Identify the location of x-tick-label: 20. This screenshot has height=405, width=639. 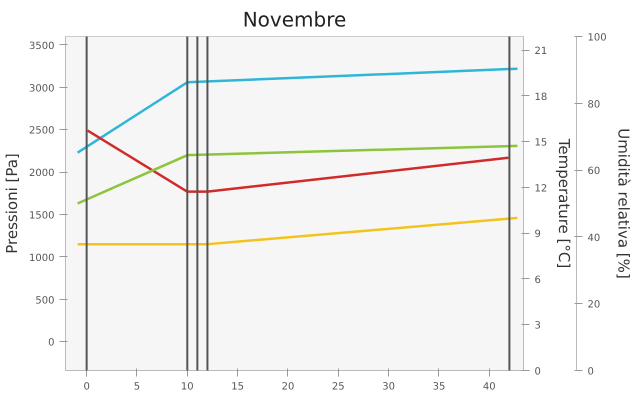
(288, 387).